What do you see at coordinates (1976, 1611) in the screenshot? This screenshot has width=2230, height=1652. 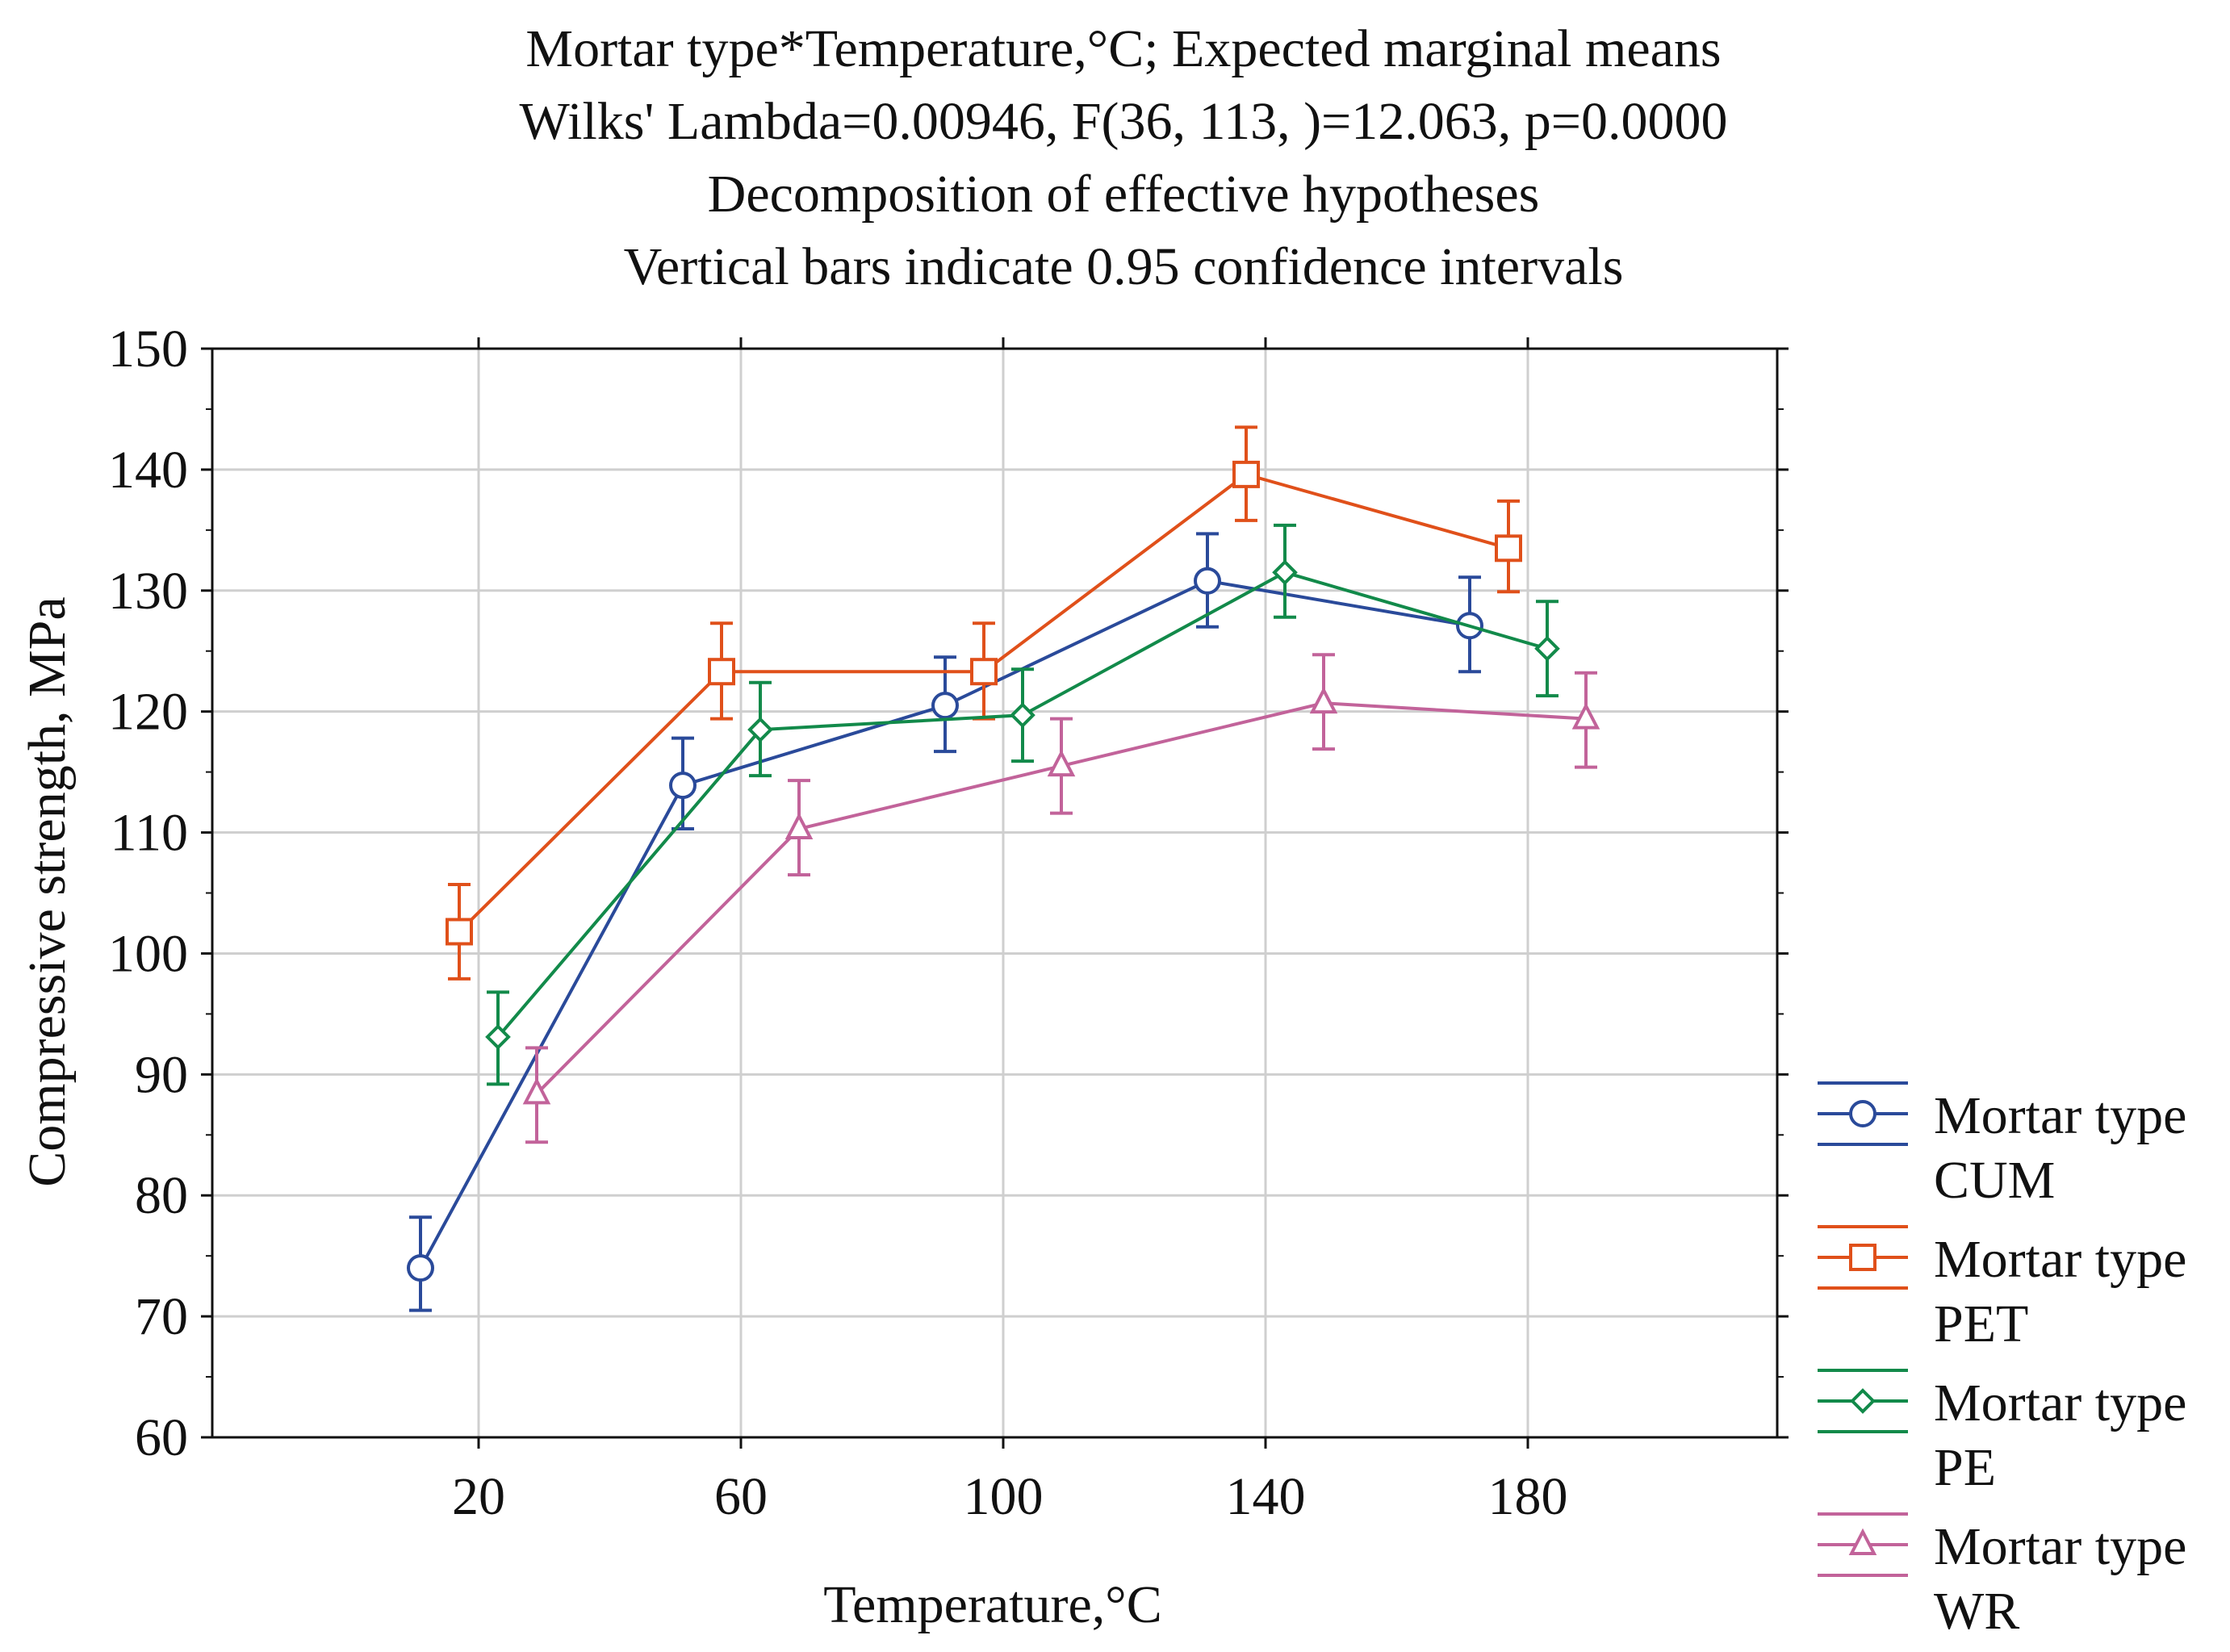 I see `legend-label-line2: WR` at bounding box center [1976, 1611].